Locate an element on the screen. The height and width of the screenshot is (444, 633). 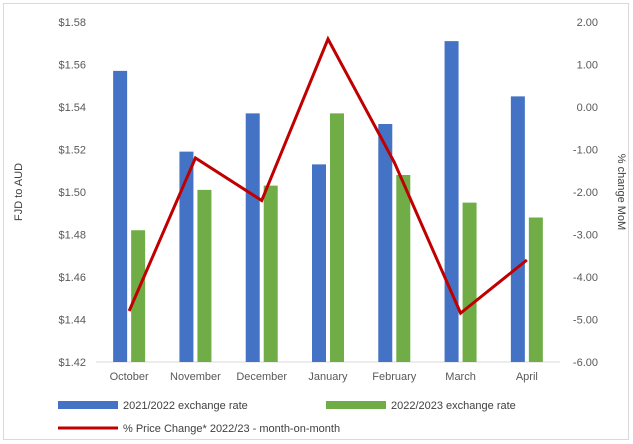
y2-tick-label: -4.00 is located at coordinates (585, 278).